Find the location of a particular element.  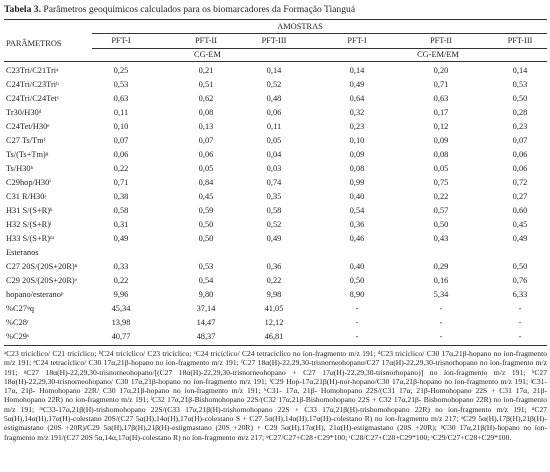

table-row: Ts/(Ts+Tm)ᵍ 0,06 0,06 0,04 0,09 0,08 0,06 is located at coordinates (275, 155).